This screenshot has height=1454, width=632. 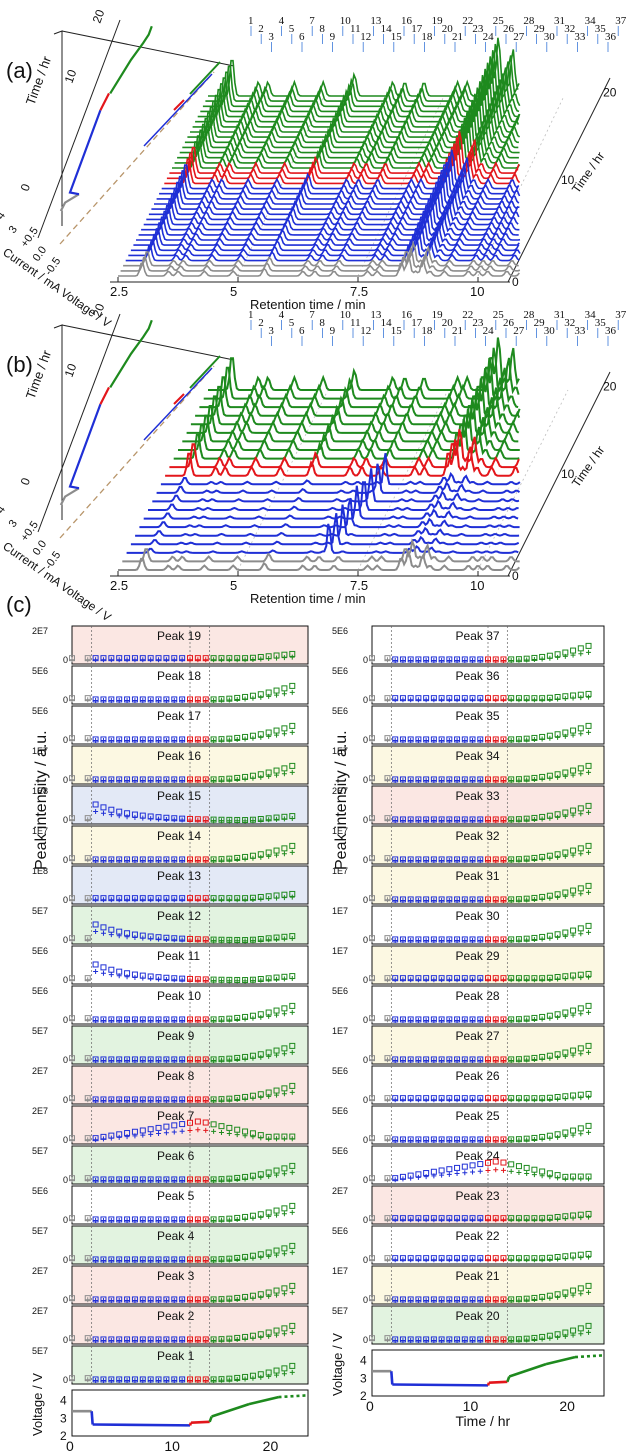 What do you see at coordinates (233, 585) in the screenshot?
I see `x-tick-label: 5` at bounding box center [233, 585].